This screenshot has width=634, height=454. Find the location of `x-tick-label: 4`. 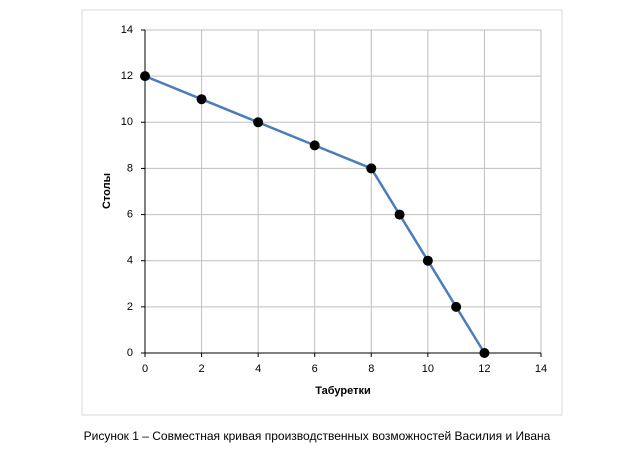

x-tick-label: 4 is located at coordinates (258, 369).